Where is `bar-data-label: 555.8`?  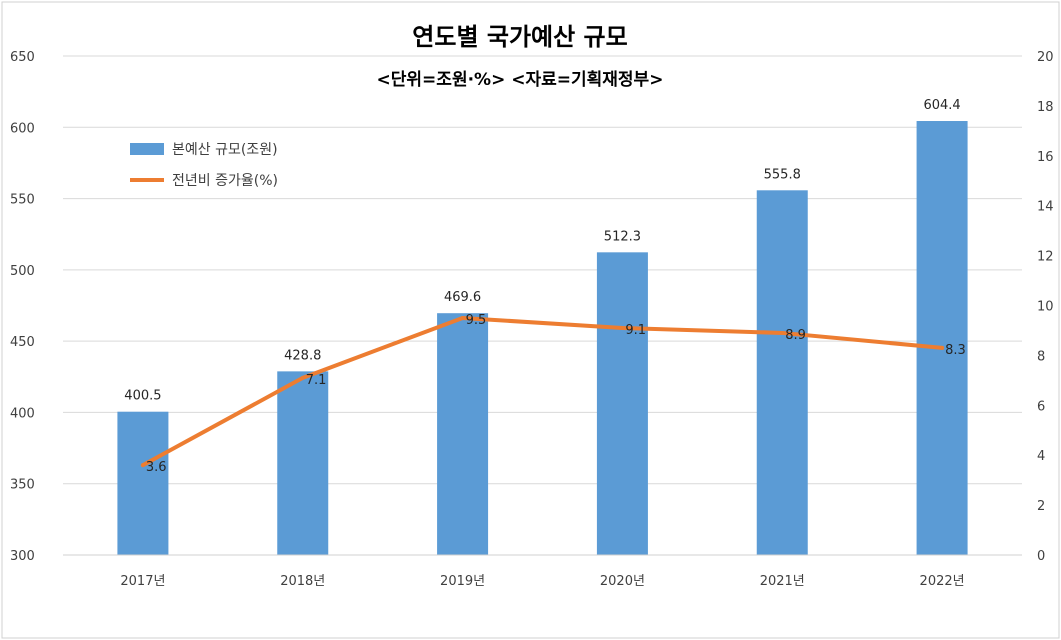 bar-data-label: 555.8 is located at coordinates (782, 174).